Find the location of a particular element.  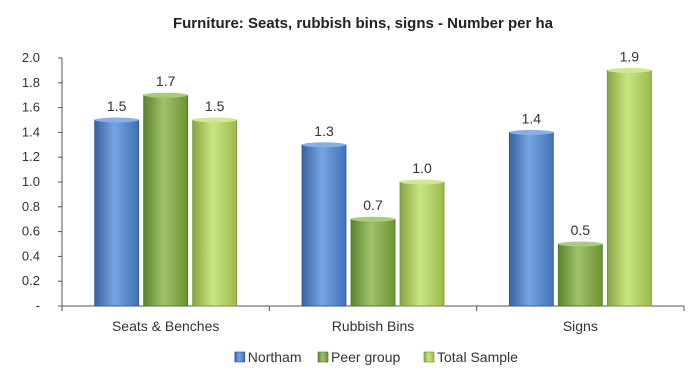

bar-signs-northam is located at coordinates (531, 219).